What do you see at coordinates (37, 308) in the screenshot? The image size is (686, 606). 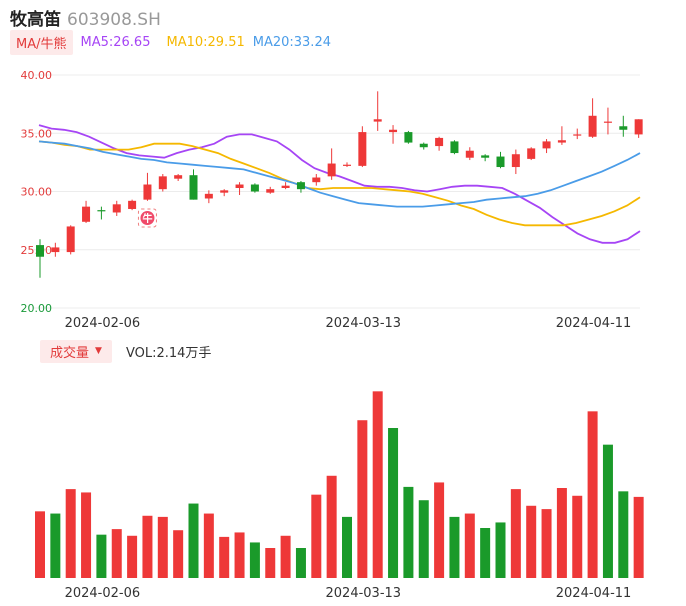 I see `price-axis-label: 20.00` at bounding box center [37, 308].